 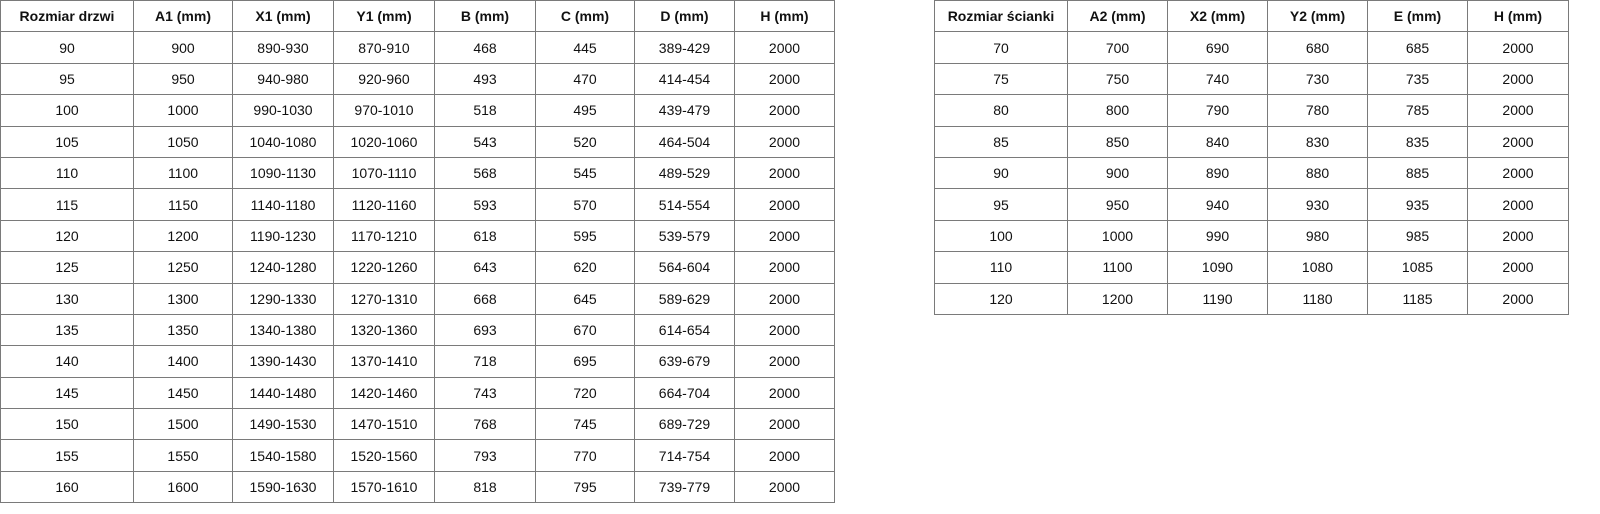 I want to click on table-cell: 639-679, so click(x=684, y=361).